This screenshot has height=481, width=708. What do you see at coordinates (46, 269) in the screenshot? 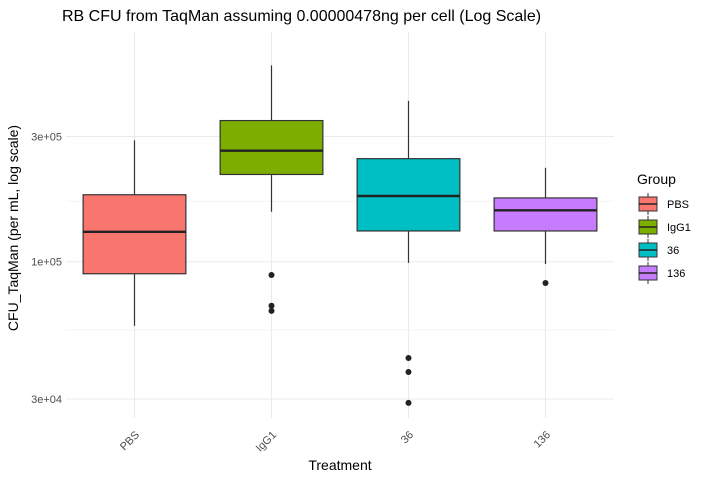
I see `y-axis-ticks: 3e+04 1e+05 3e+05` at bounding box center [46, 269].